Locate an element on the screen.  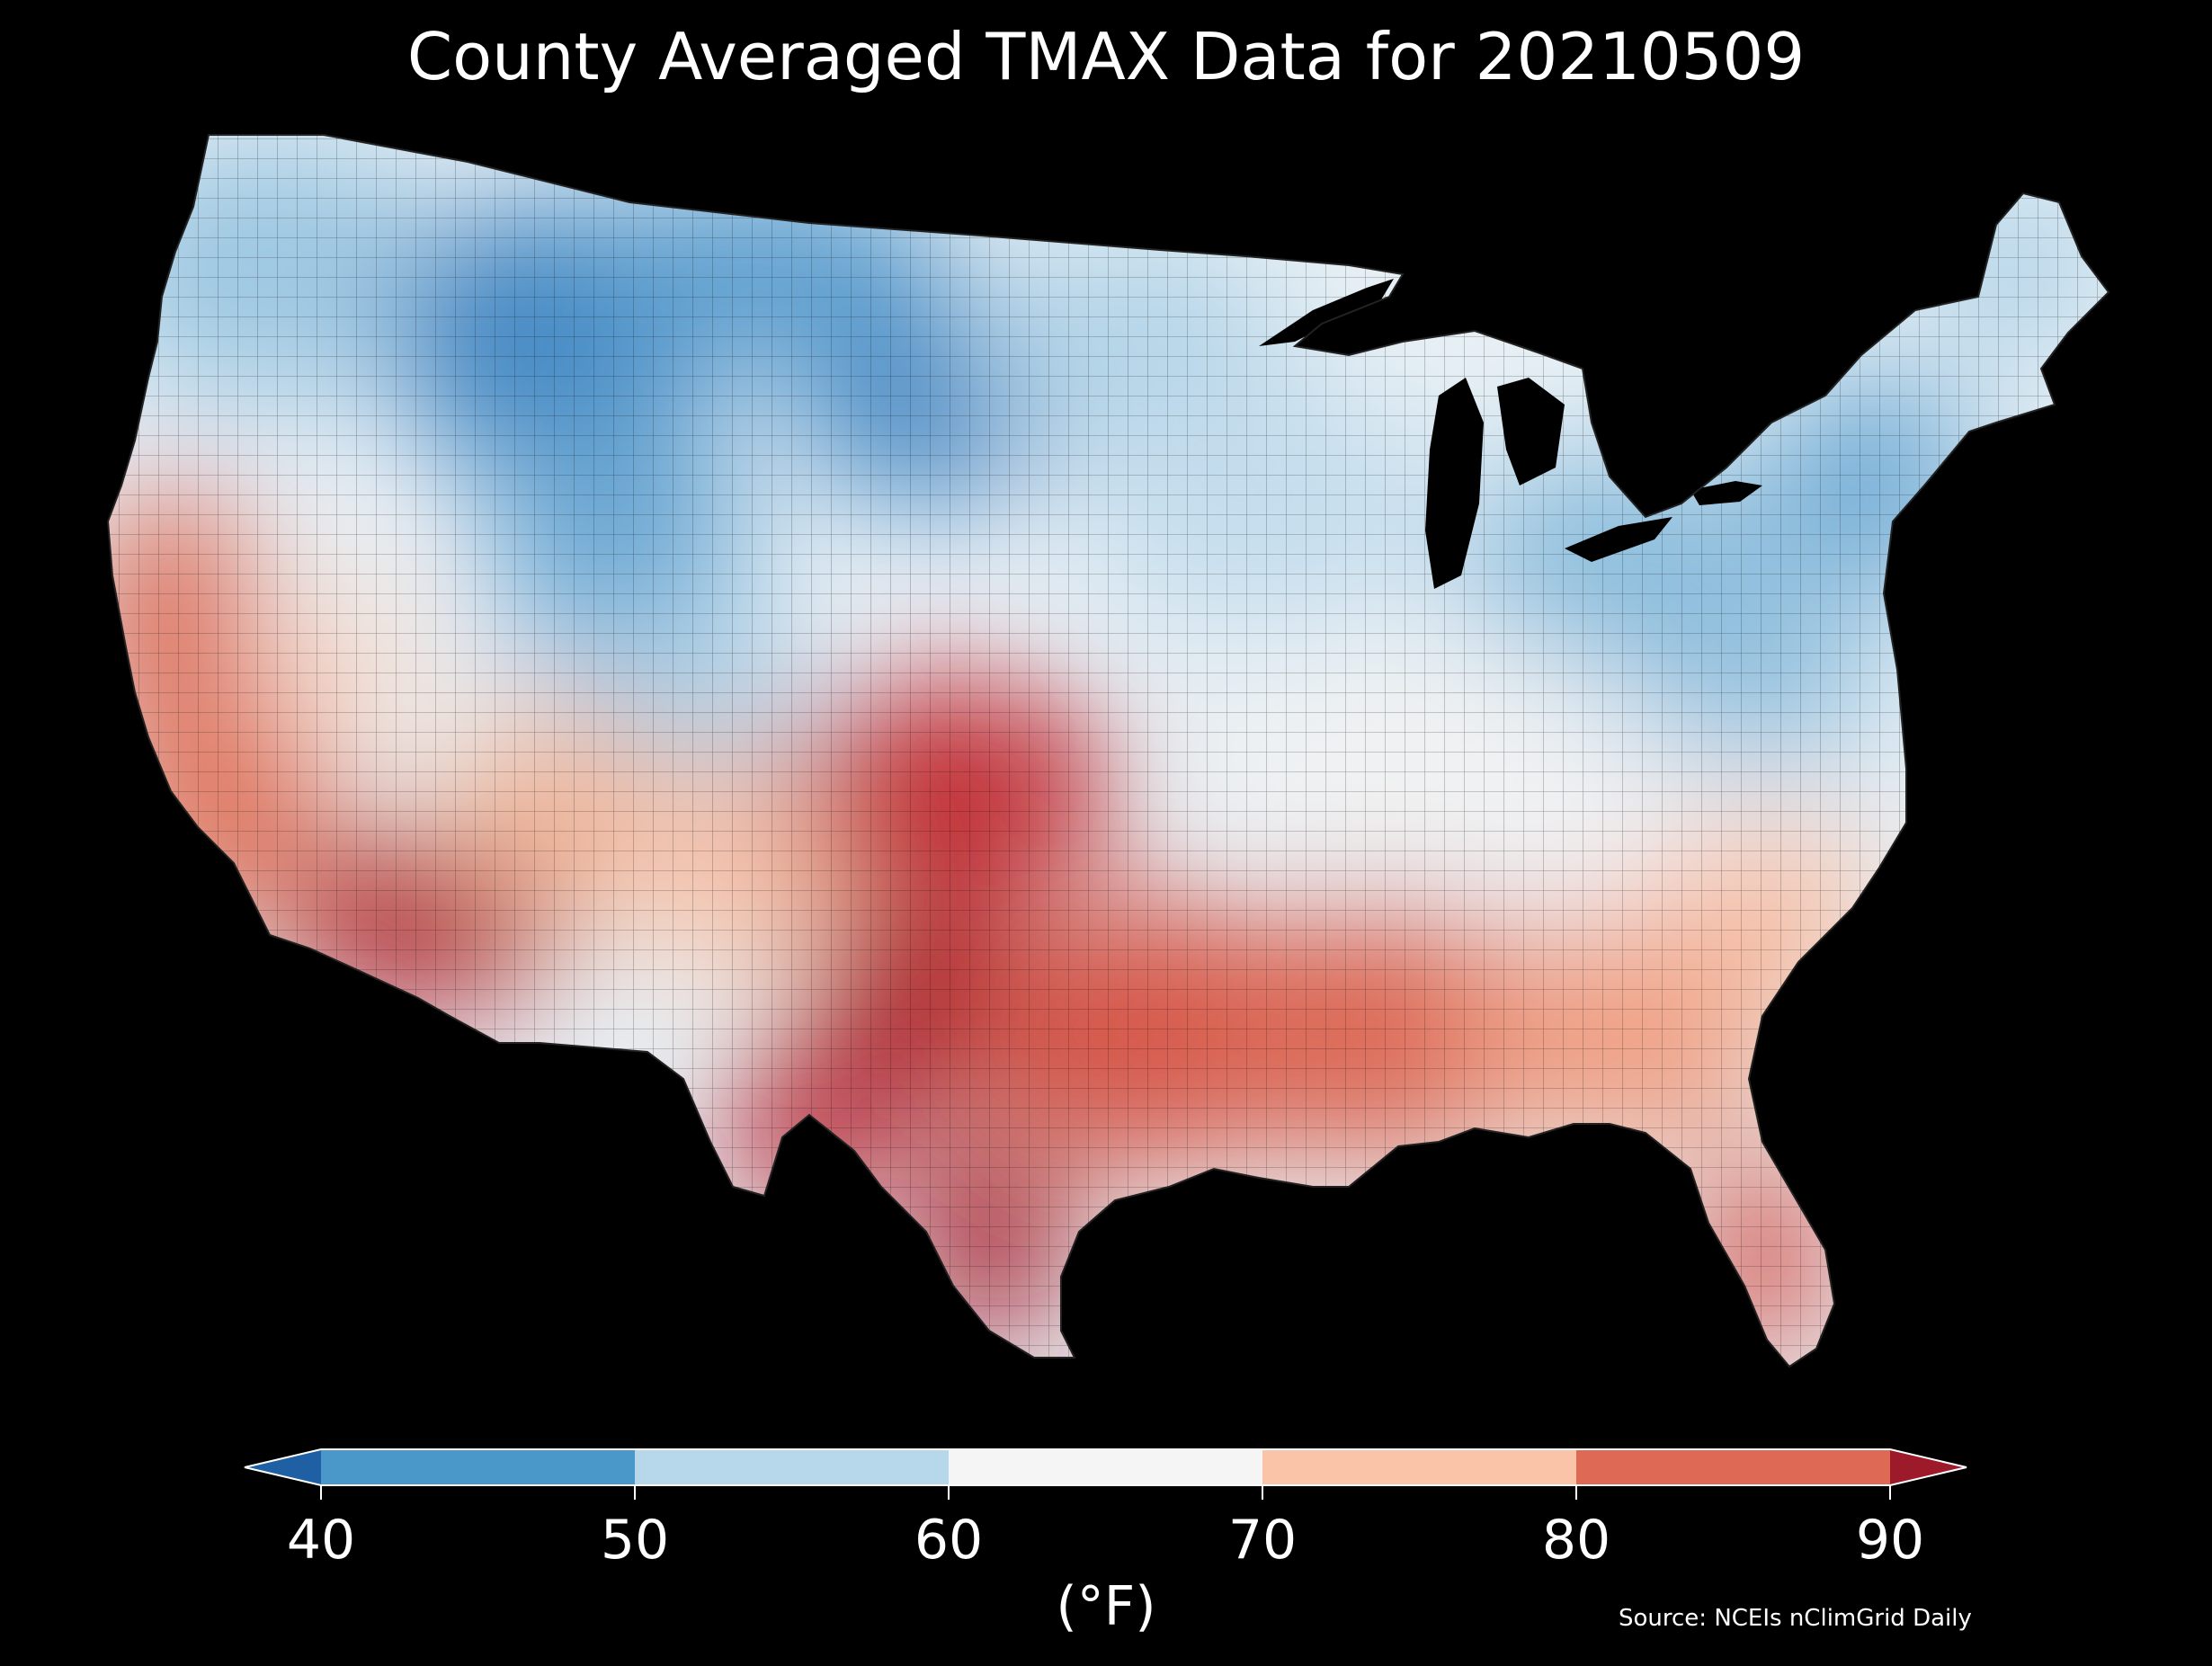
lake-superior is located at coordinates (1326, 312).